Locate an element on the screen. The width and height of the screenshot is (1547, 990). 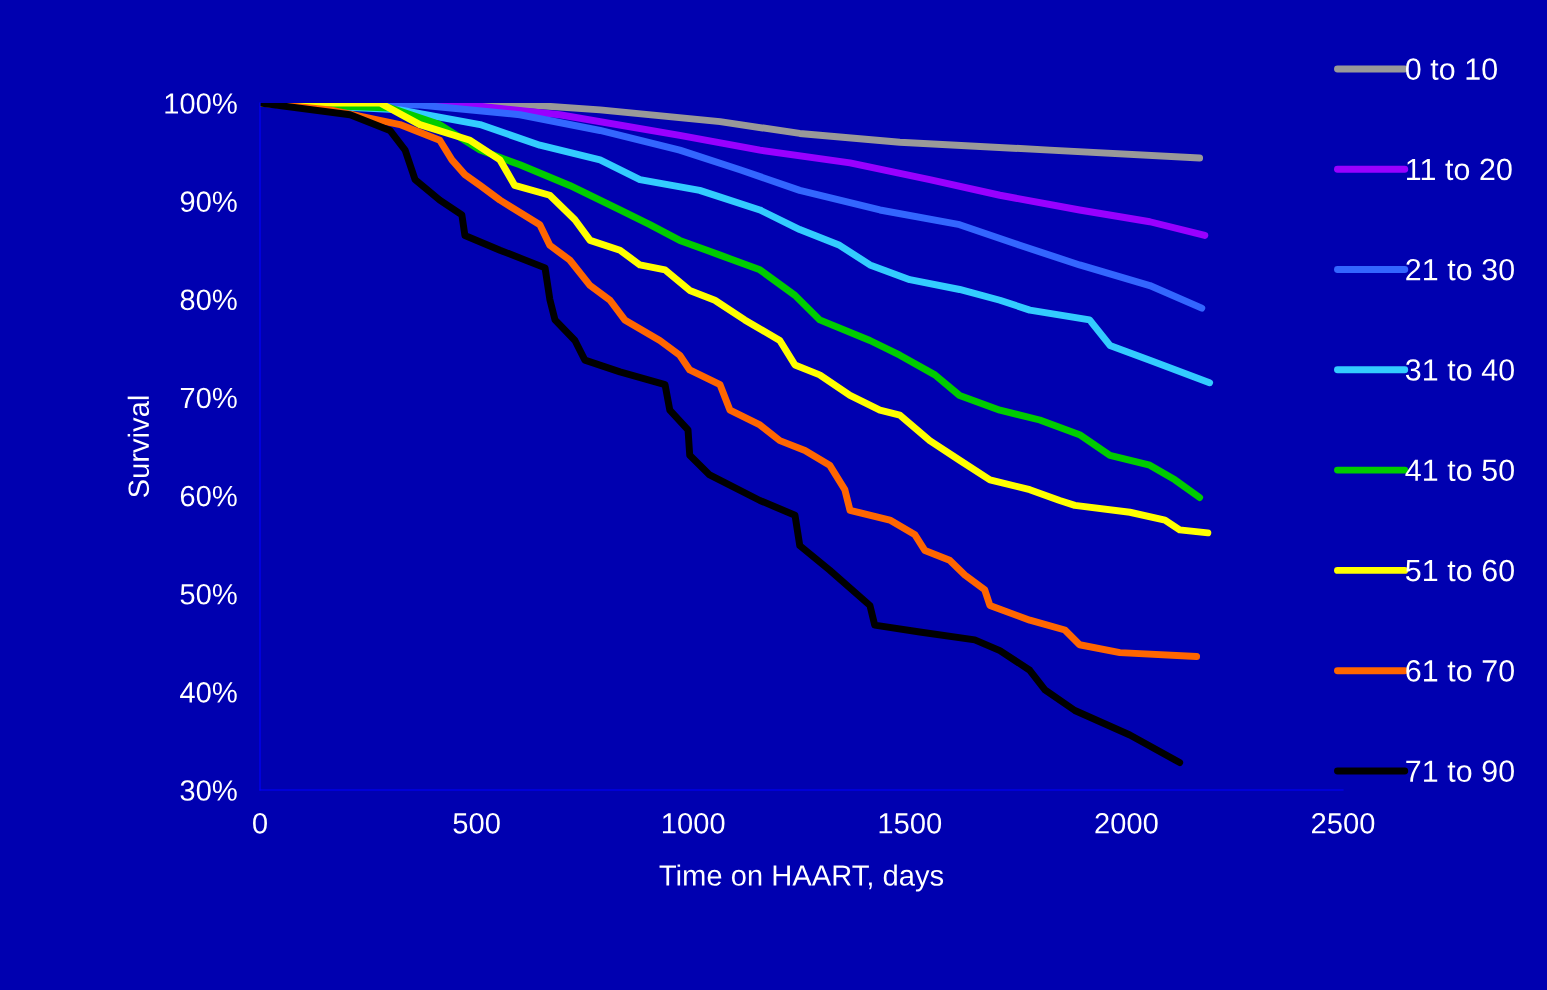
legend-label: 0 to 10 is located at coordinates (1451, 69).